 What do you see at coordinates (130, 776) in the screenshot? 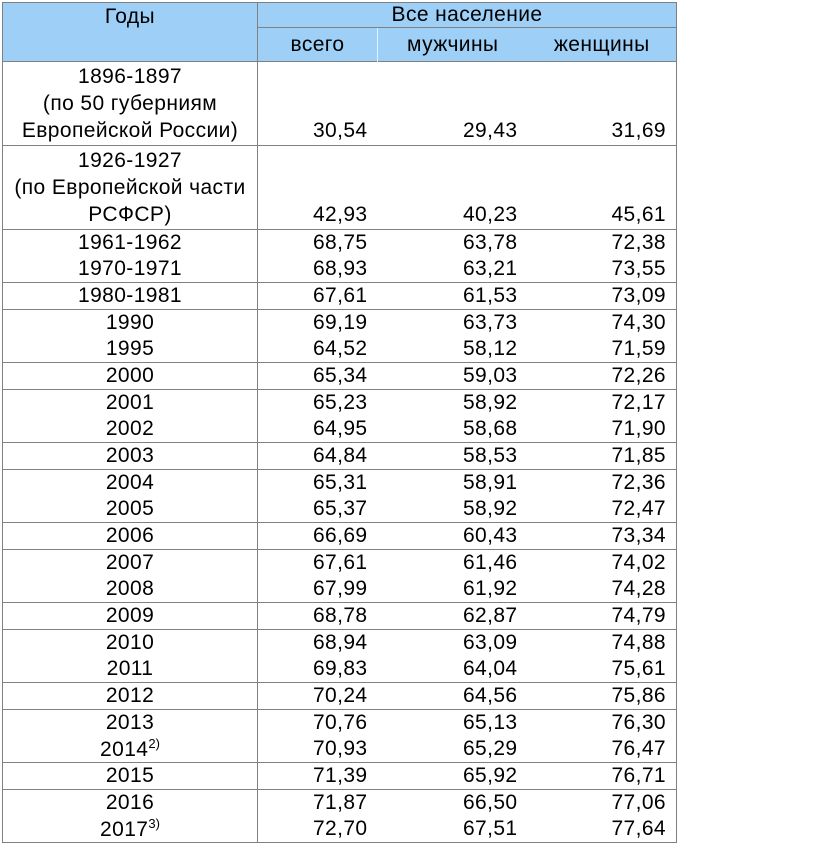
I see `year-cell: 2015` at bounding box center [130, 776].